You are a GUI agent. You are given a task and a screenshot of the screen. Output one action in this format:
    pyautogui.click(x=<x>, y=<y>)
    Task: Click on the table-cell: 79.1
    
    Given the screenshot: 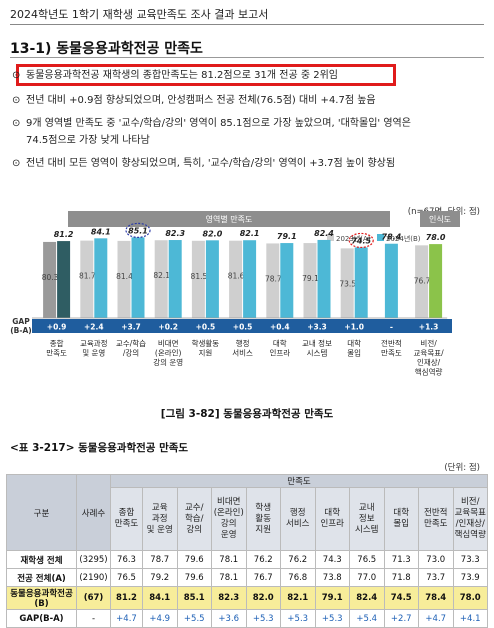 What is the action you would take?
    pyautogui.click(x=332, y=598)
    